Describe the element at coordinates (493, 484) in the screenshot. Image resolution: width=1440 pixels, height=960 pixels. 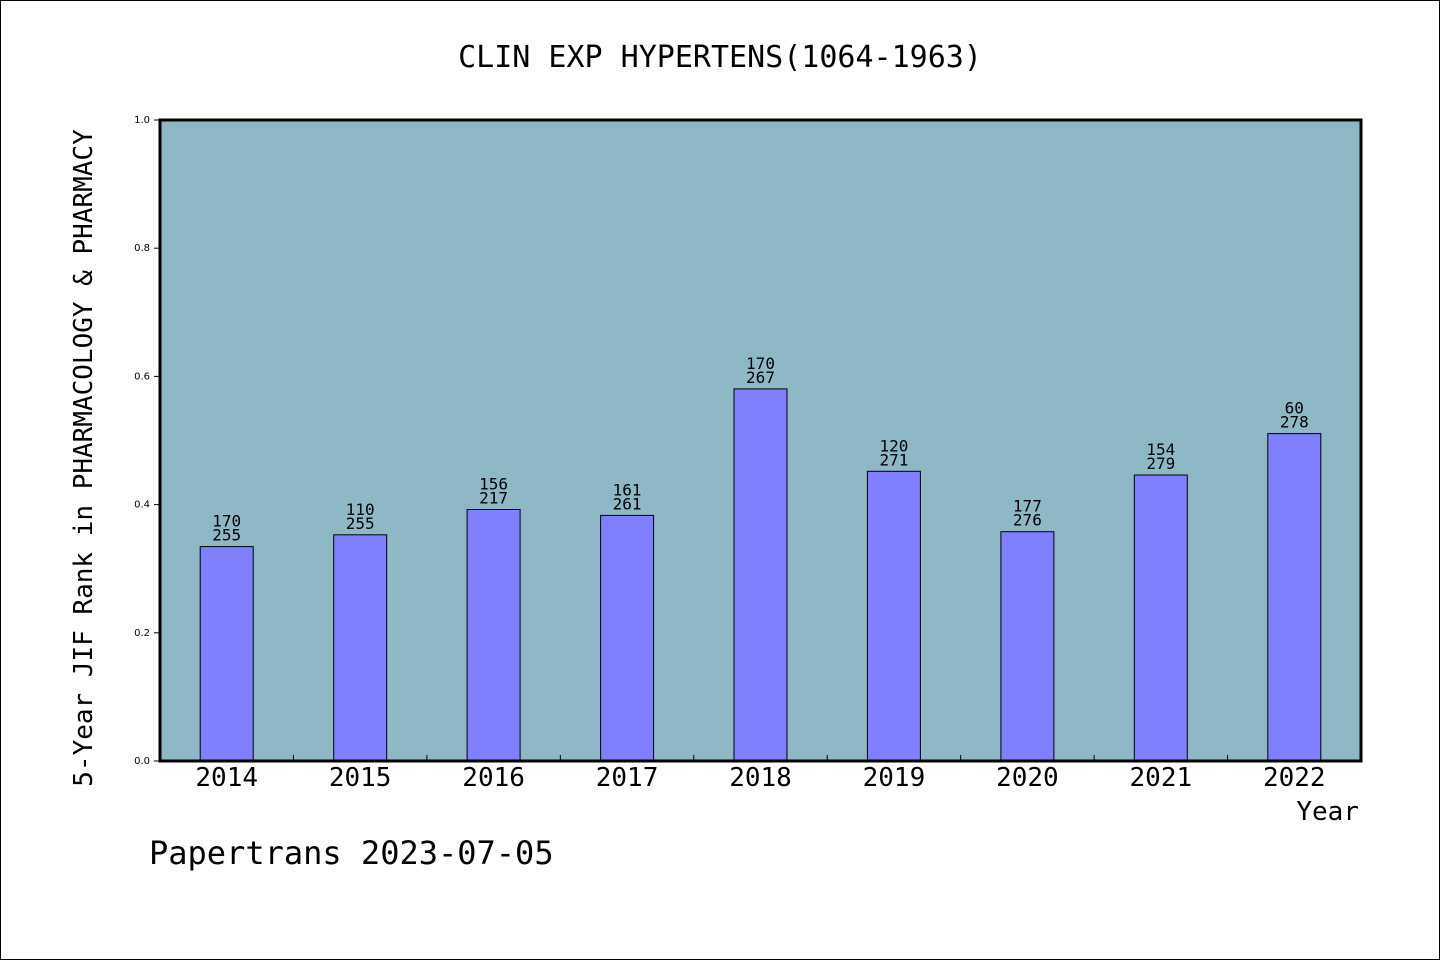
I see `bar-rank-label: 156` at that location.